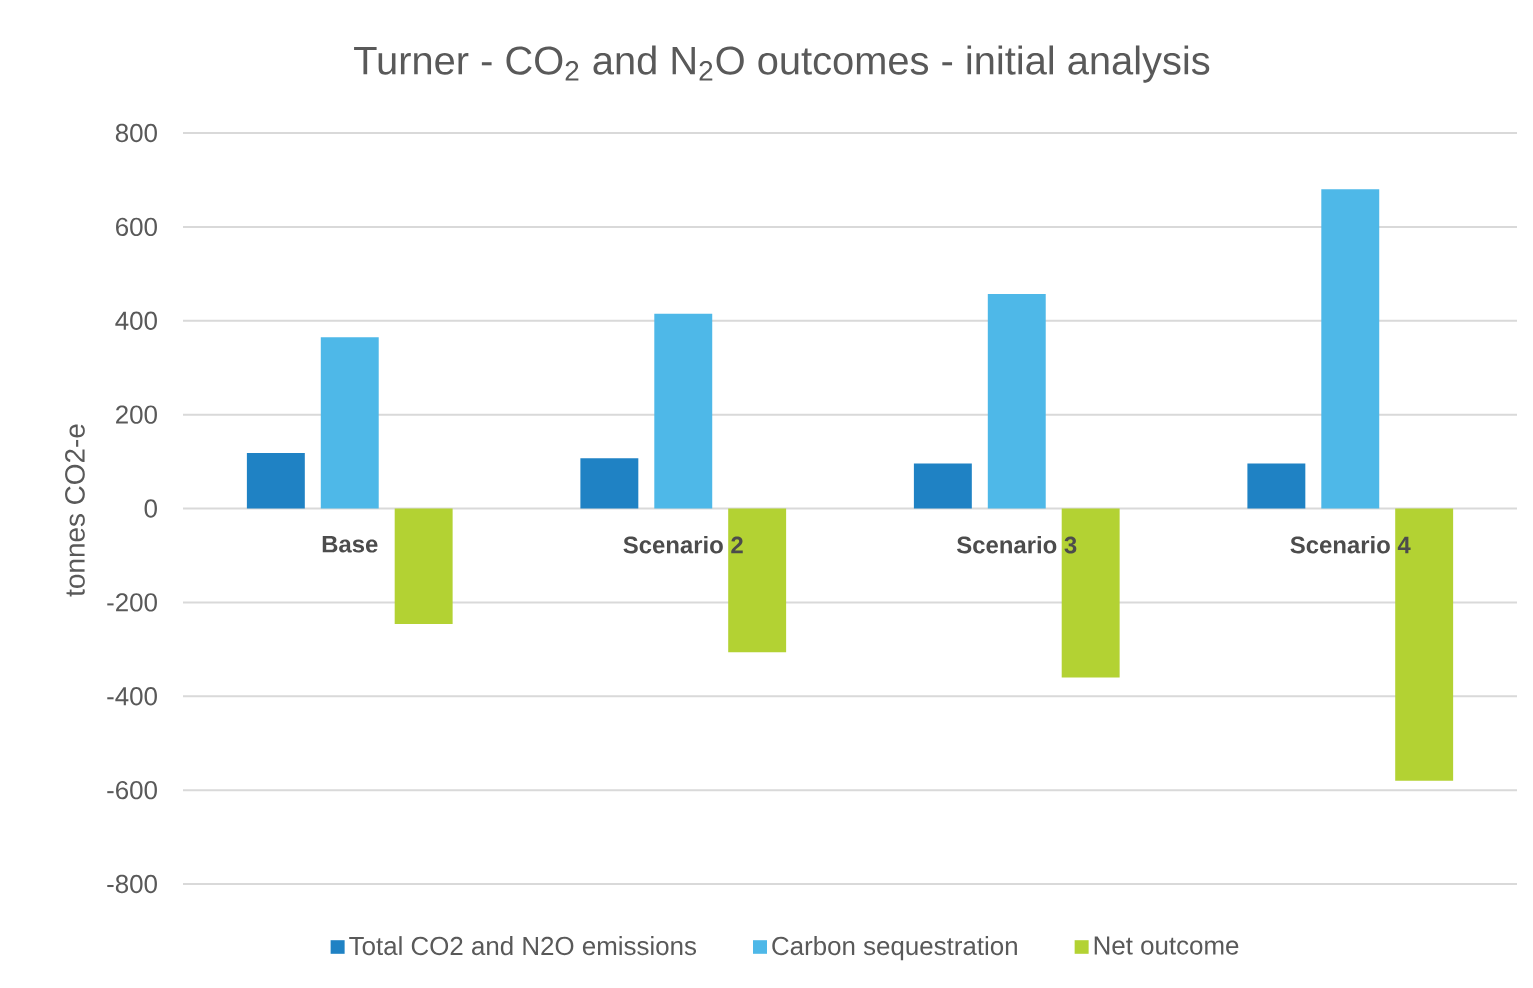 The image size is (1533, 988). I want to click on legend-label: Total CO2 and N2O emissions, so click(523, 946).